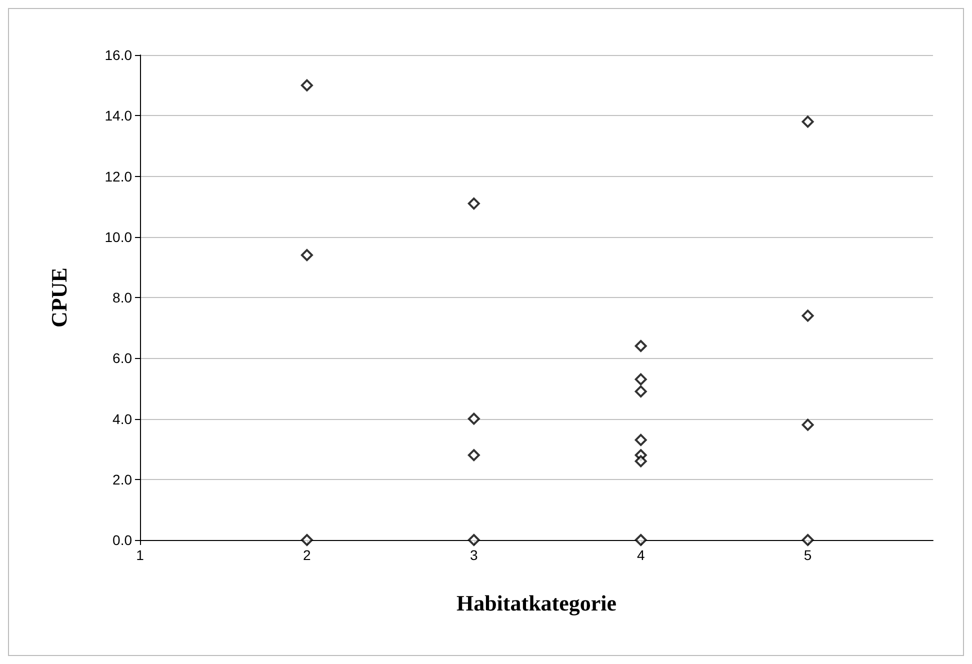 Image resolution: width=972 pixels, height=664 pixels. Describe the element at coordinates (118, 176) in the screenshot. I see `y-tick-label: 12.0` at that location.